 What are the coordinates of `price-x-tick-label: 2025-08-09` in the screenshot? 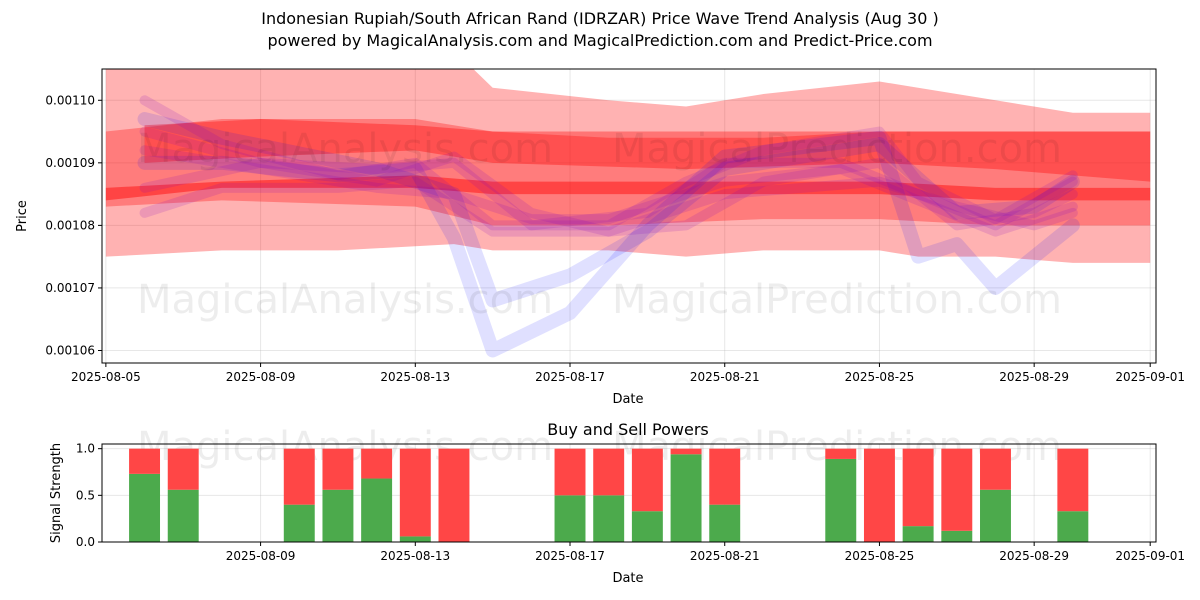 It's located at (261, 377).